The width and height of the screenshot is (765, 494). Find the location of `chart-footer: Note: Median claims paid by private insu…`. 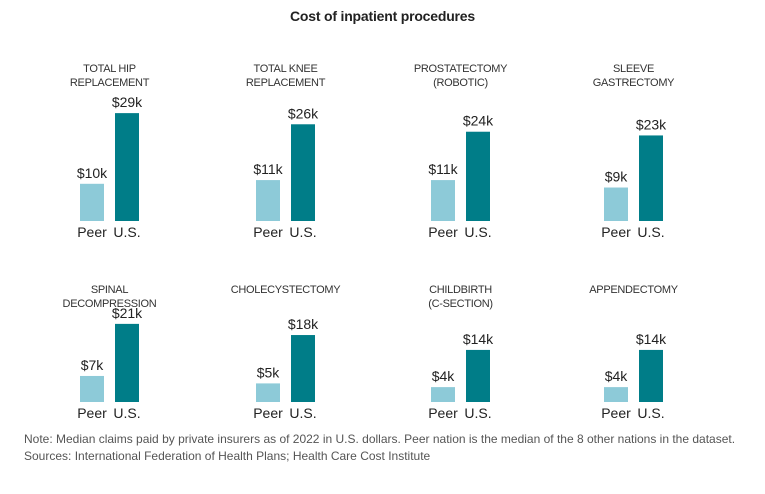

chart-footer: Note: Median claims paid by private insu… is located at coordinates (384, 448).